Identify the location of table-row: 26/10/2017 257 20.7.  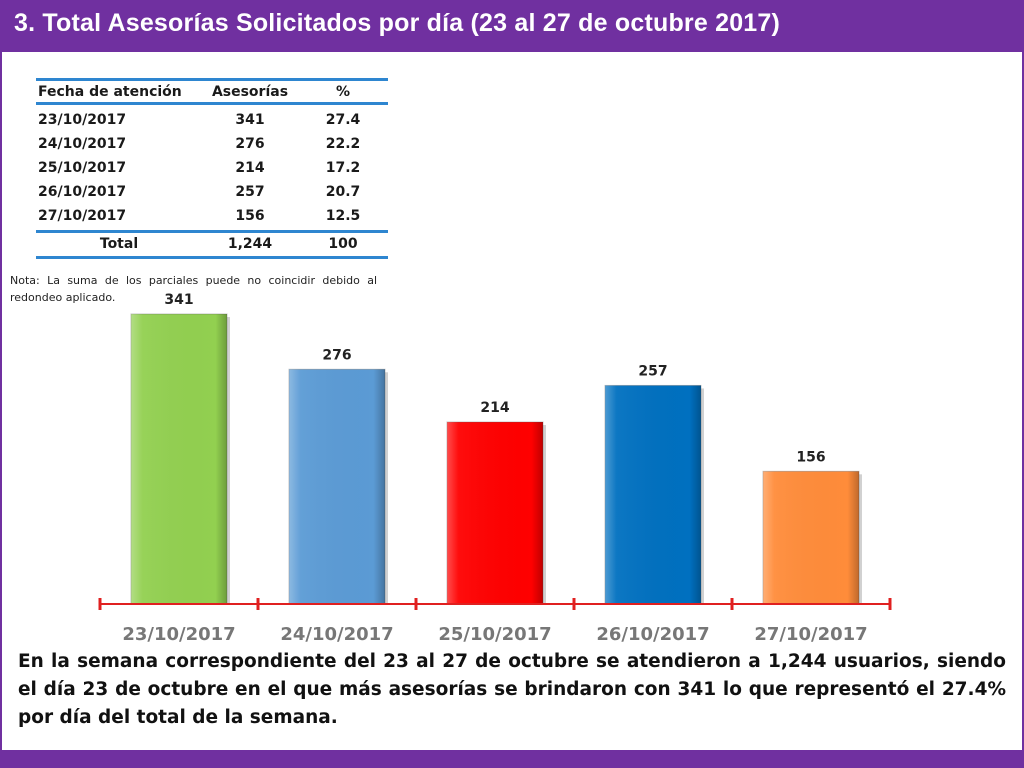
(212, 192).